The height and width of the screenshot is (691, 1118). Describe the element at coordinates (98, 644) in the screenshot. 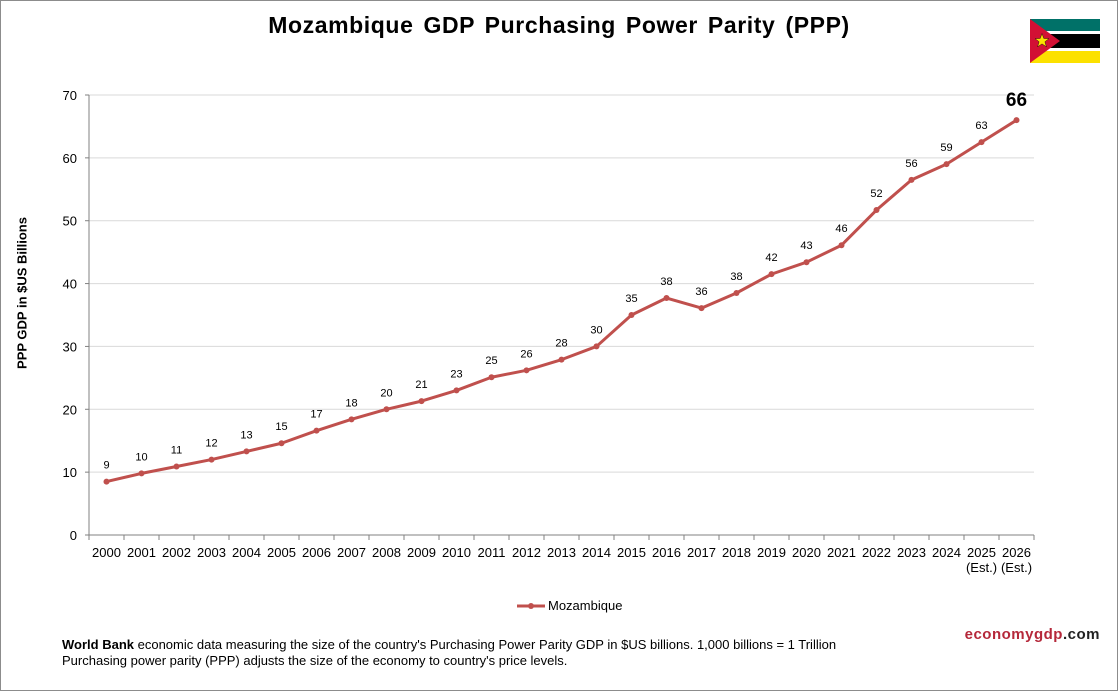

I see `footer-source: World Bank` at that location.